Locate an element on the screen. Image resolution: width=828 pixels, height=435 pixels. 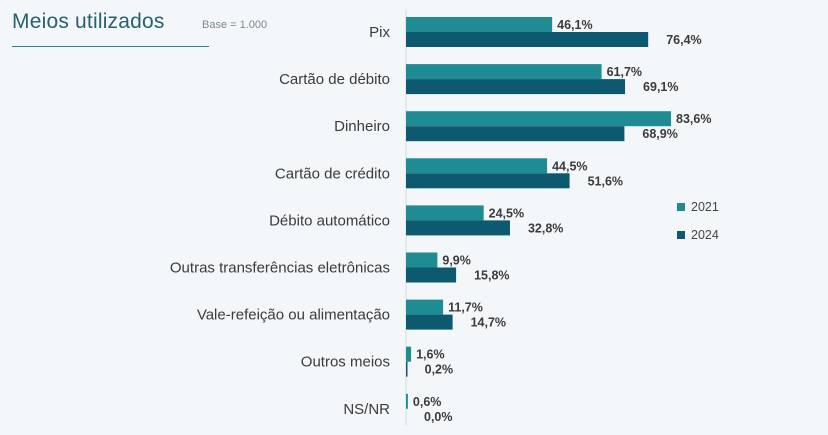
data-label-2021: 9,9% is located at coordinates (456, 261).